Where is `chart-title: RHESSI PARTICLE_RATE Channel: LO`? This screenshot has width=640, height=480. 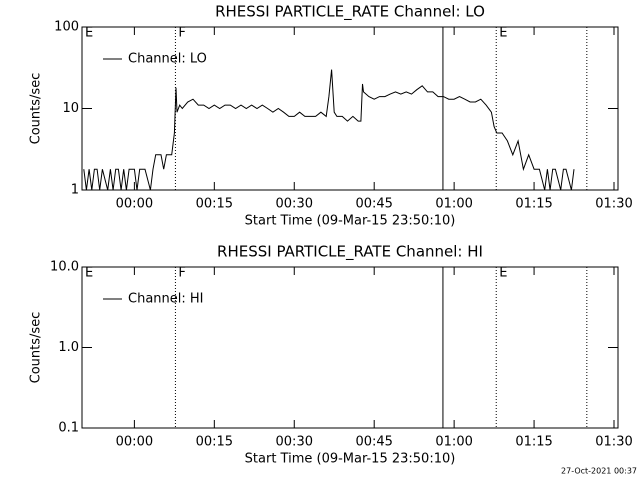
chart-title: RHESSI PARTICLE_RATE Channel: LO is located at coordinates (350, 12).